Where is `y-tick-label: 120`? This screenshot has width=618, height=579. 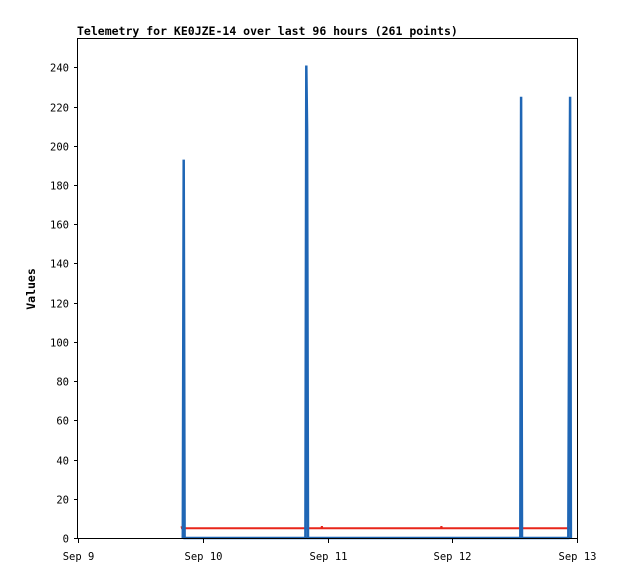 y-tick-label: 120 is located at coordinates (59, 305).